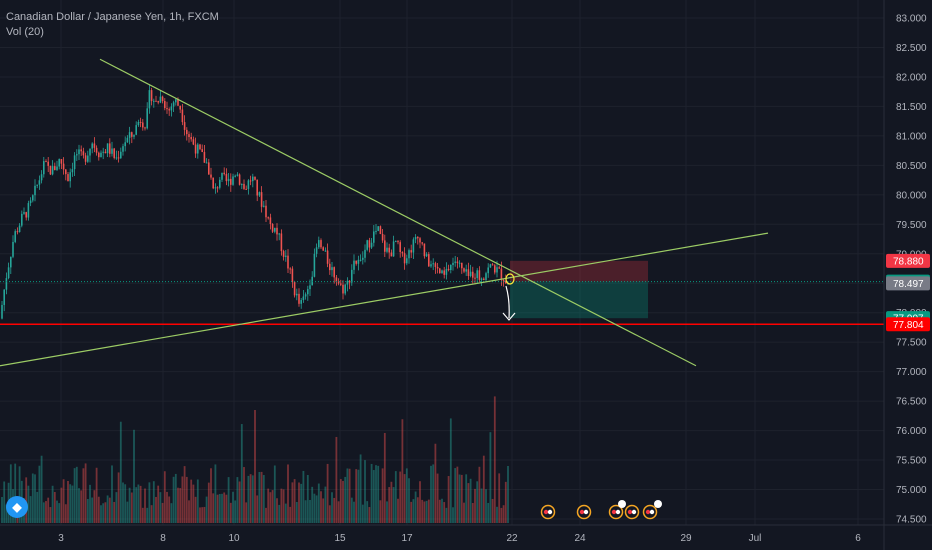 This screenshot has height=550, width=932. I want to click on event-count-badge, so click(658, 504).